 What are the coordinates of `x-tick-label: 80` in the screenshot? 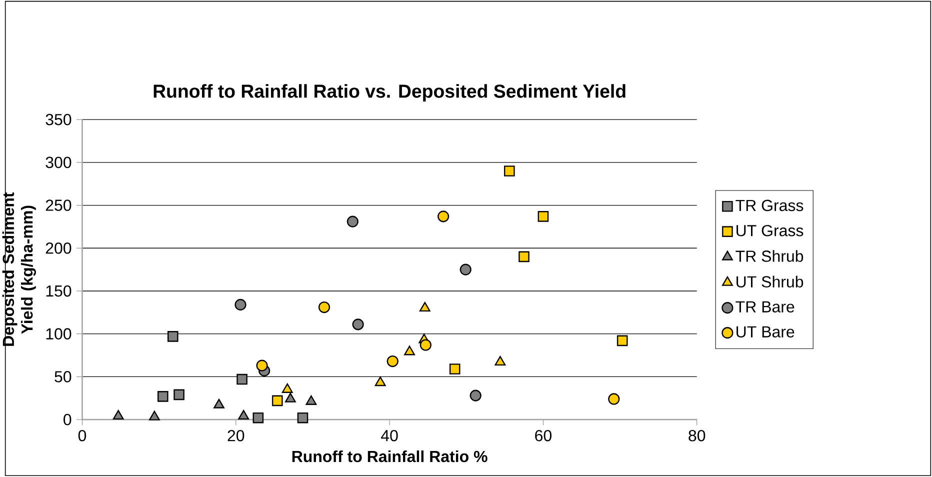 It's located at (697, 436).